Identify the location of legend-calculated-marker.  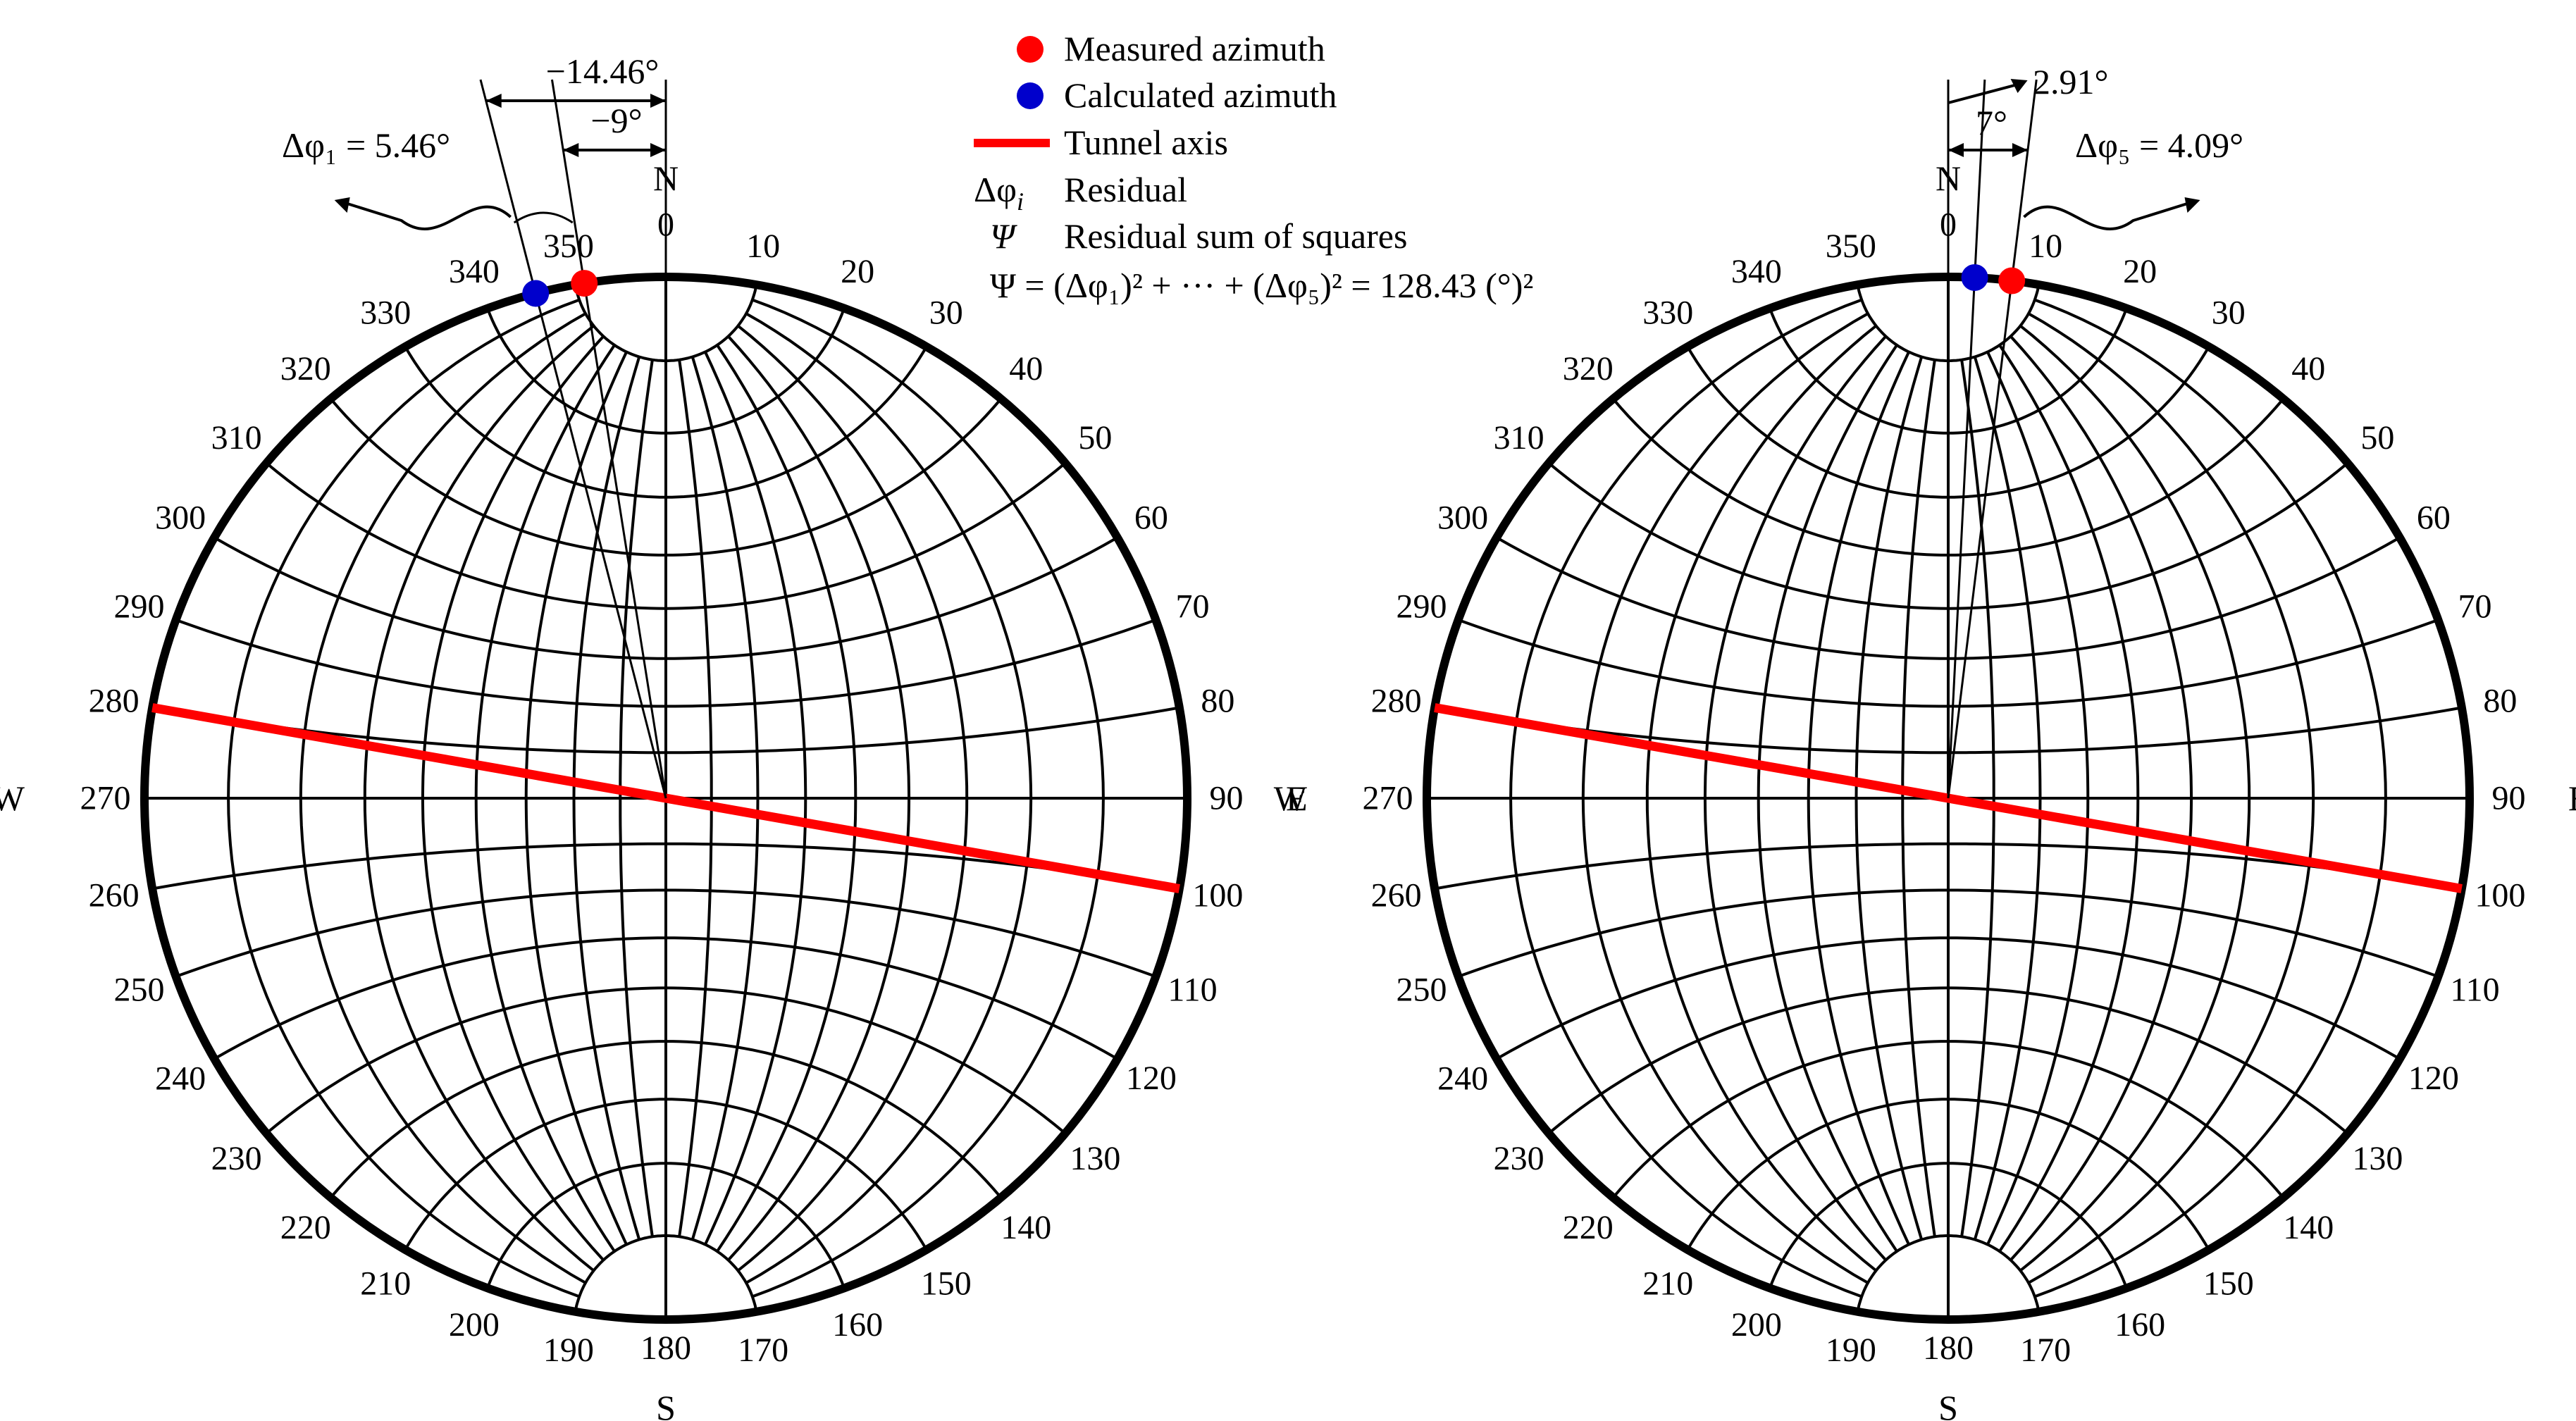
(1030, 95).